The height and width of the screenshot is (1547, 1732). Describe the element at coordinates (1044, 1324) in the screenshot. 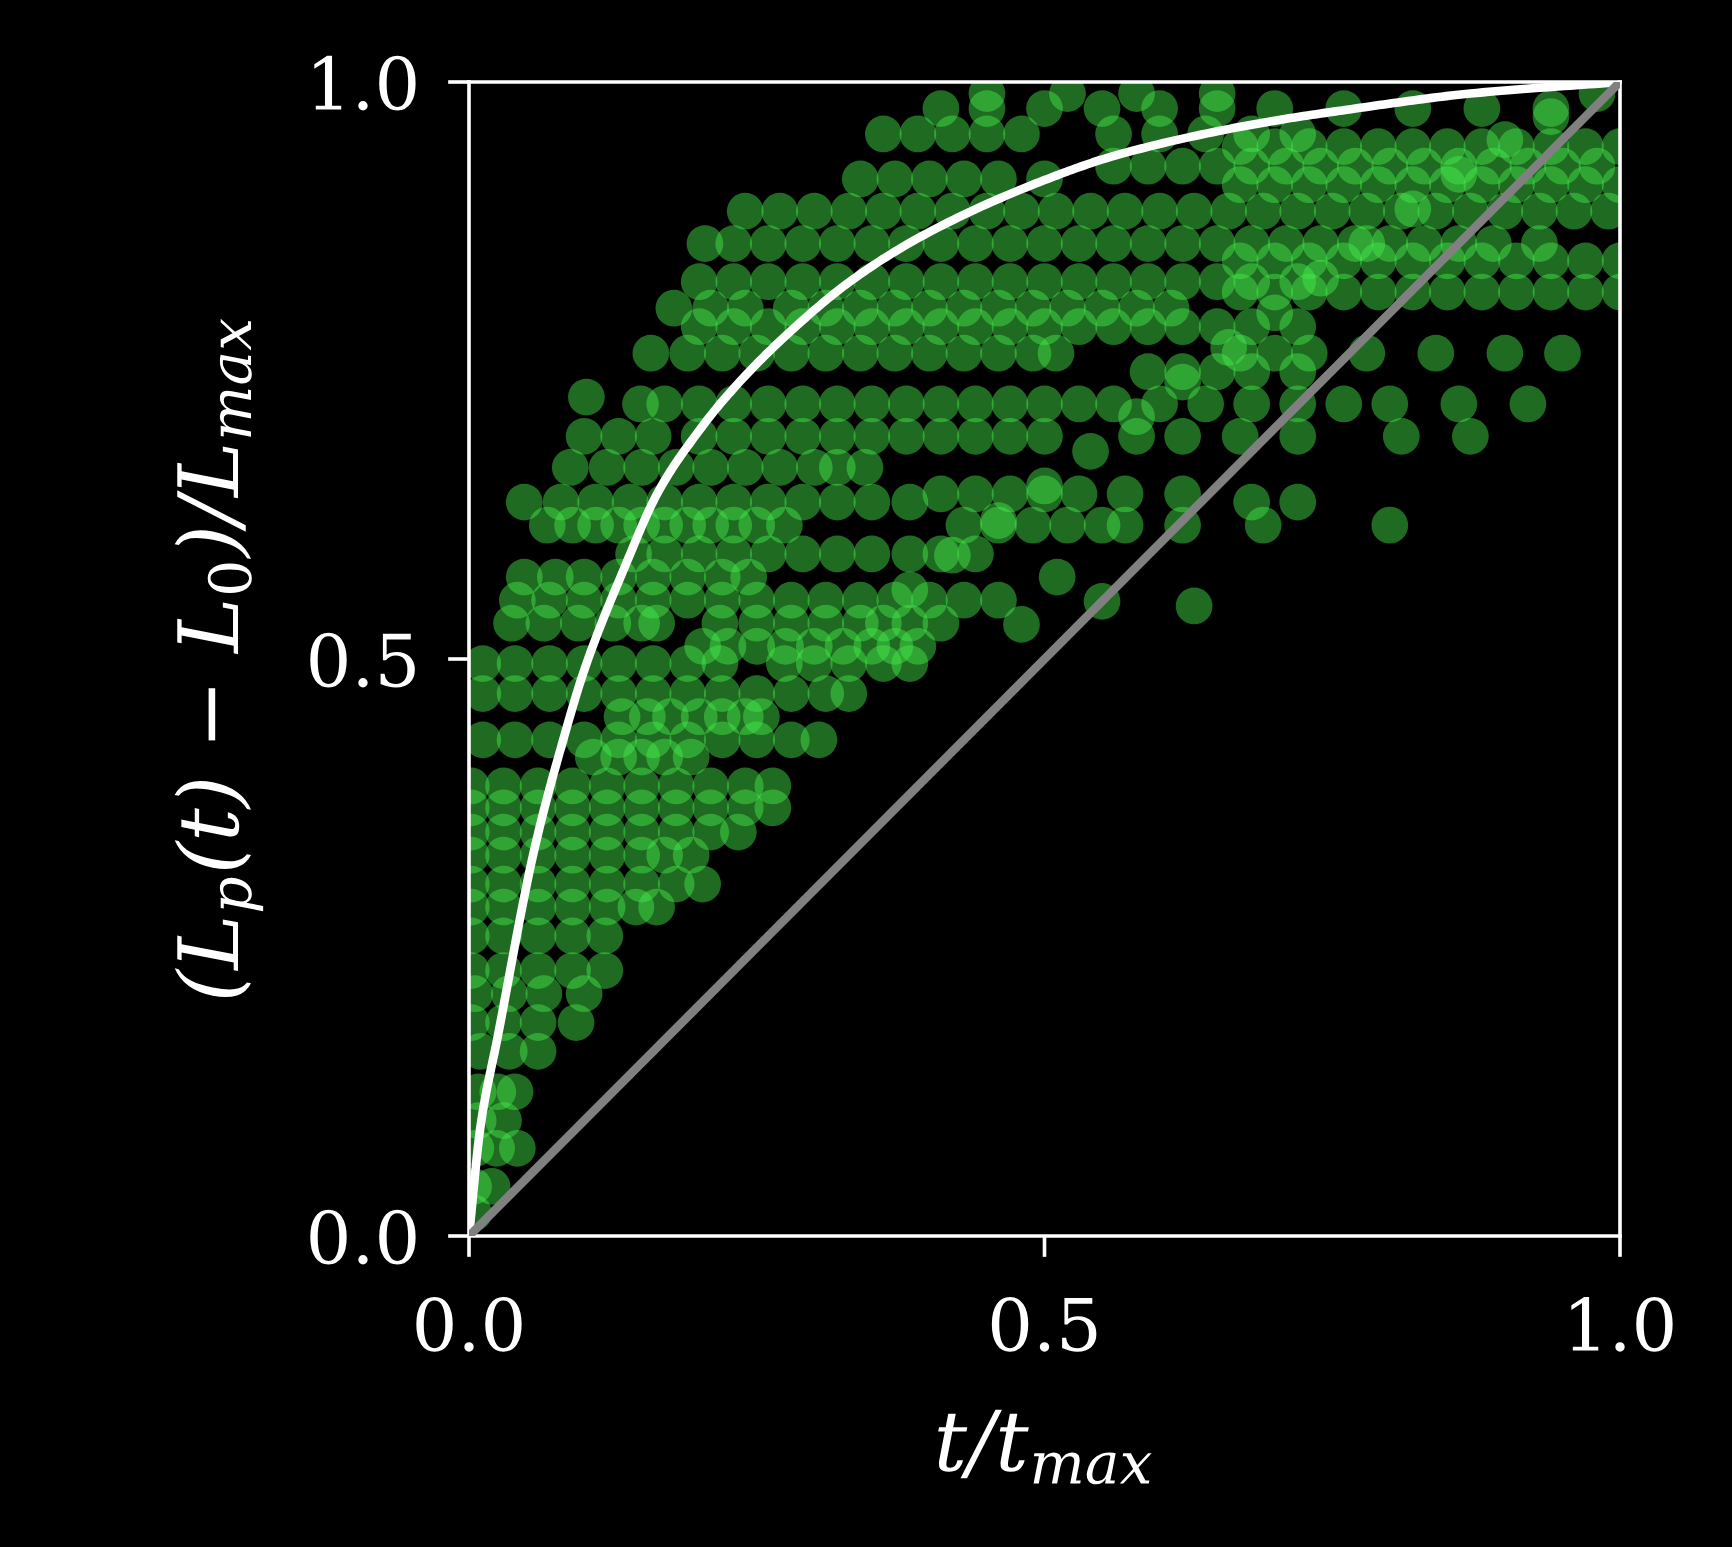

I see `x-tick-label: 0.5` at that location.